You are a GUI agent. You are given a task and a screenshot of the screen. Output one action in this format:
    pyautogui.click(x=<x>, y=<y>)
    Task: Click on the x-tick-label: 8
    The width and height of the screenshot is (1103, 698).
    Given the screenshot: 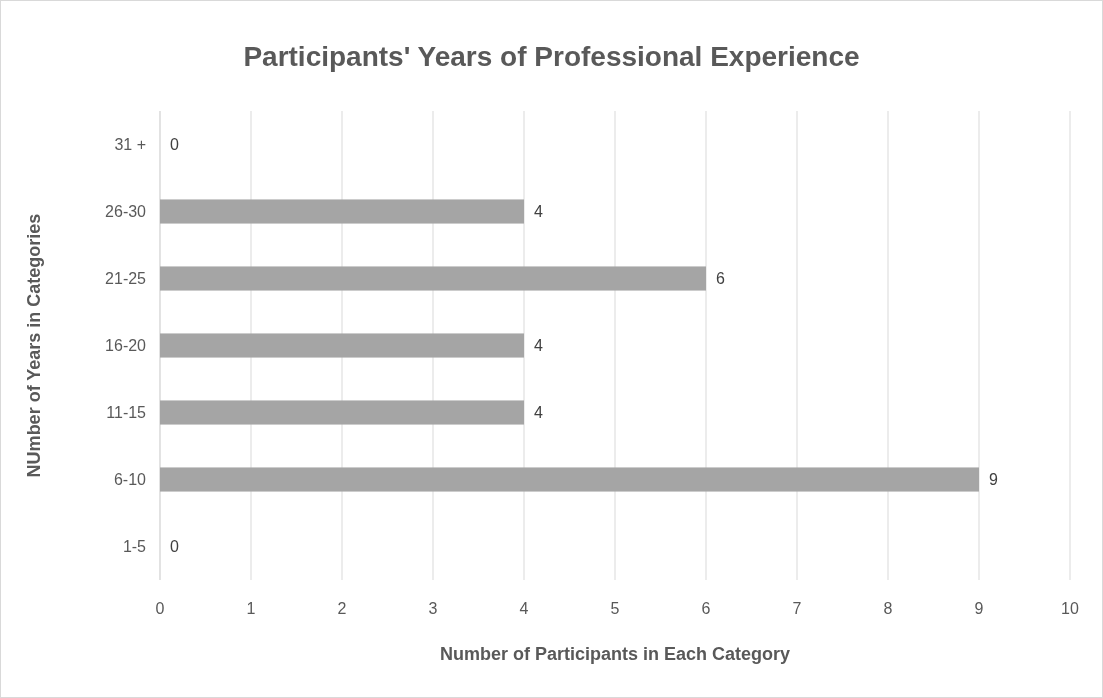 What is the action you would take?
    pyautogui.click(x=888, y=608)
    